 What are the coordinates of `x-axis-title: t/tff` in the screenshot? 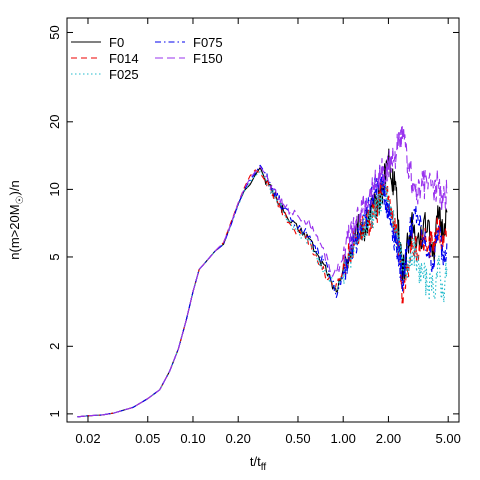 It's located at (258, 463).